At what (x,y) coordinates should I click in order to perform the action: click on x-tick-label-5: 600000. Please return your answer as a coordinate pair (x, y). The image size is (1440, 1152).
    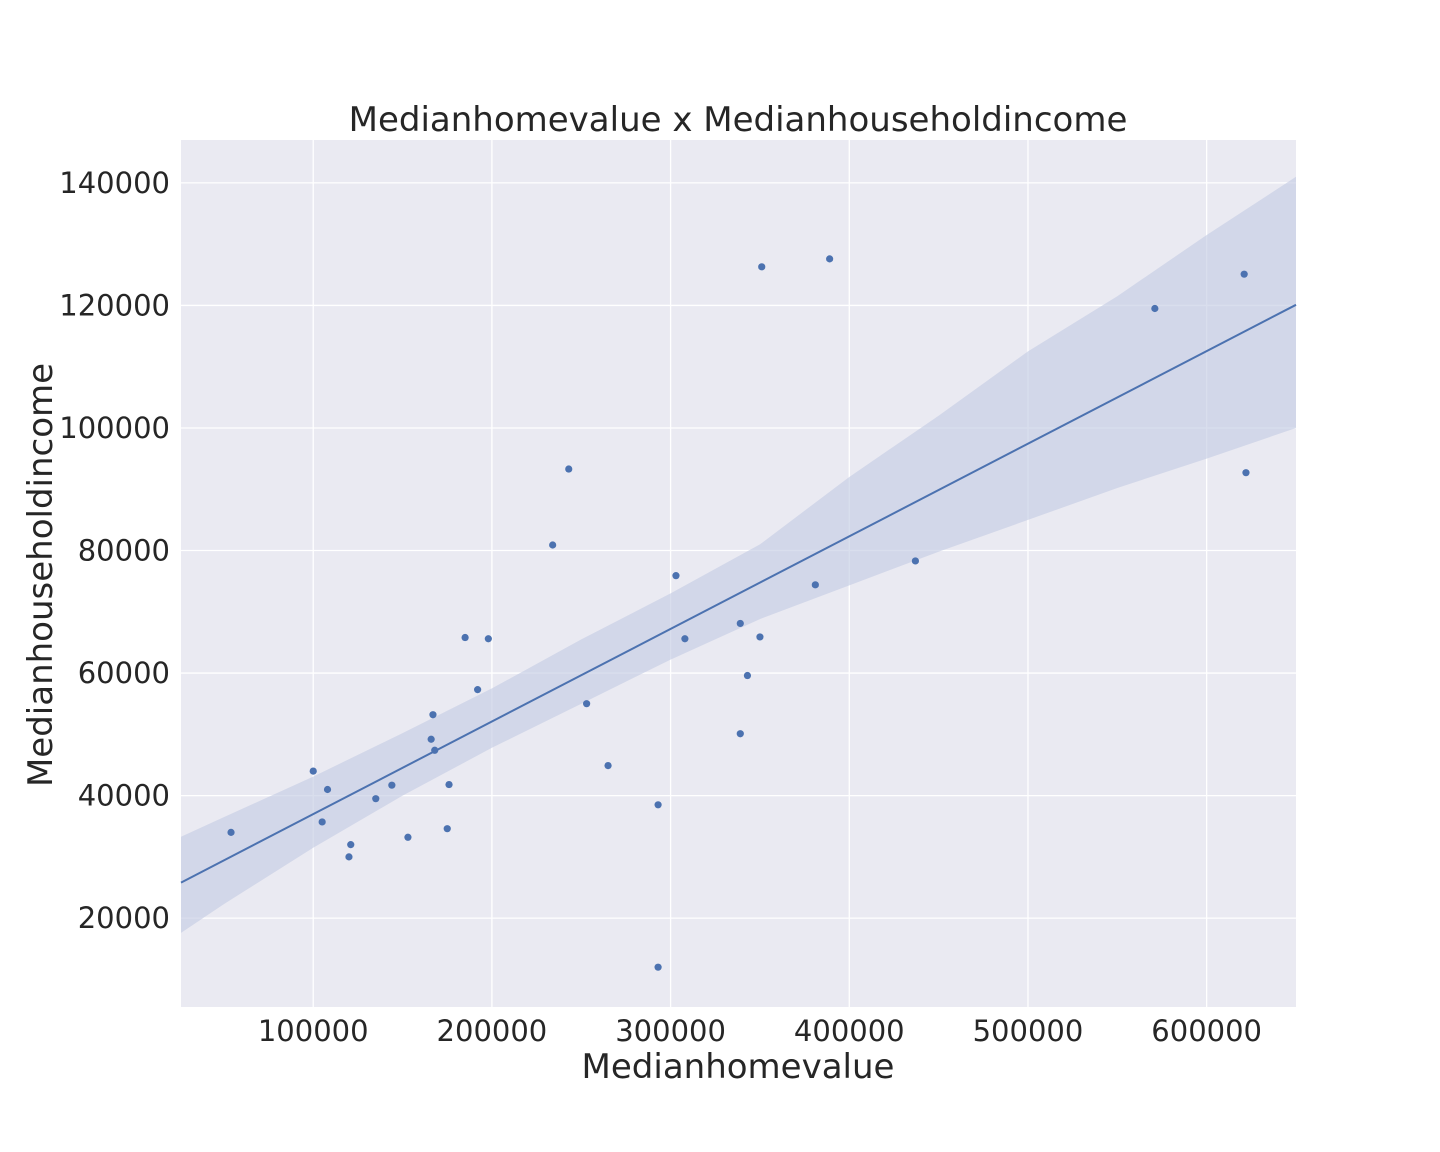
    Looking at the image, I should click on (1206, 1031).